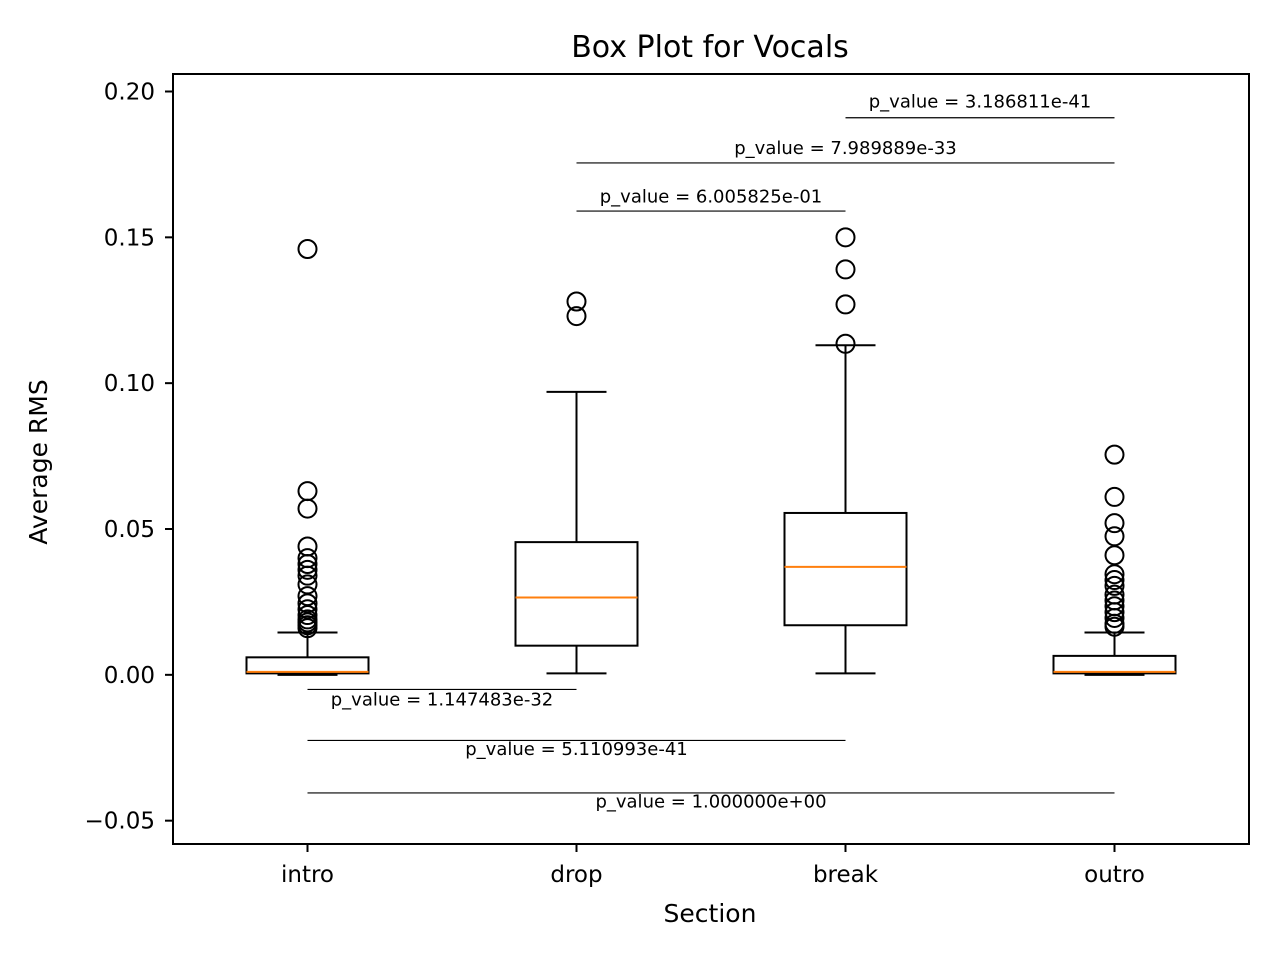 This screenshot has height=958, width=1278. What do you see at coordinates (307, 875) in the screenshot?
I see `x-tick-label: intro` at bounding box center [307, 875].